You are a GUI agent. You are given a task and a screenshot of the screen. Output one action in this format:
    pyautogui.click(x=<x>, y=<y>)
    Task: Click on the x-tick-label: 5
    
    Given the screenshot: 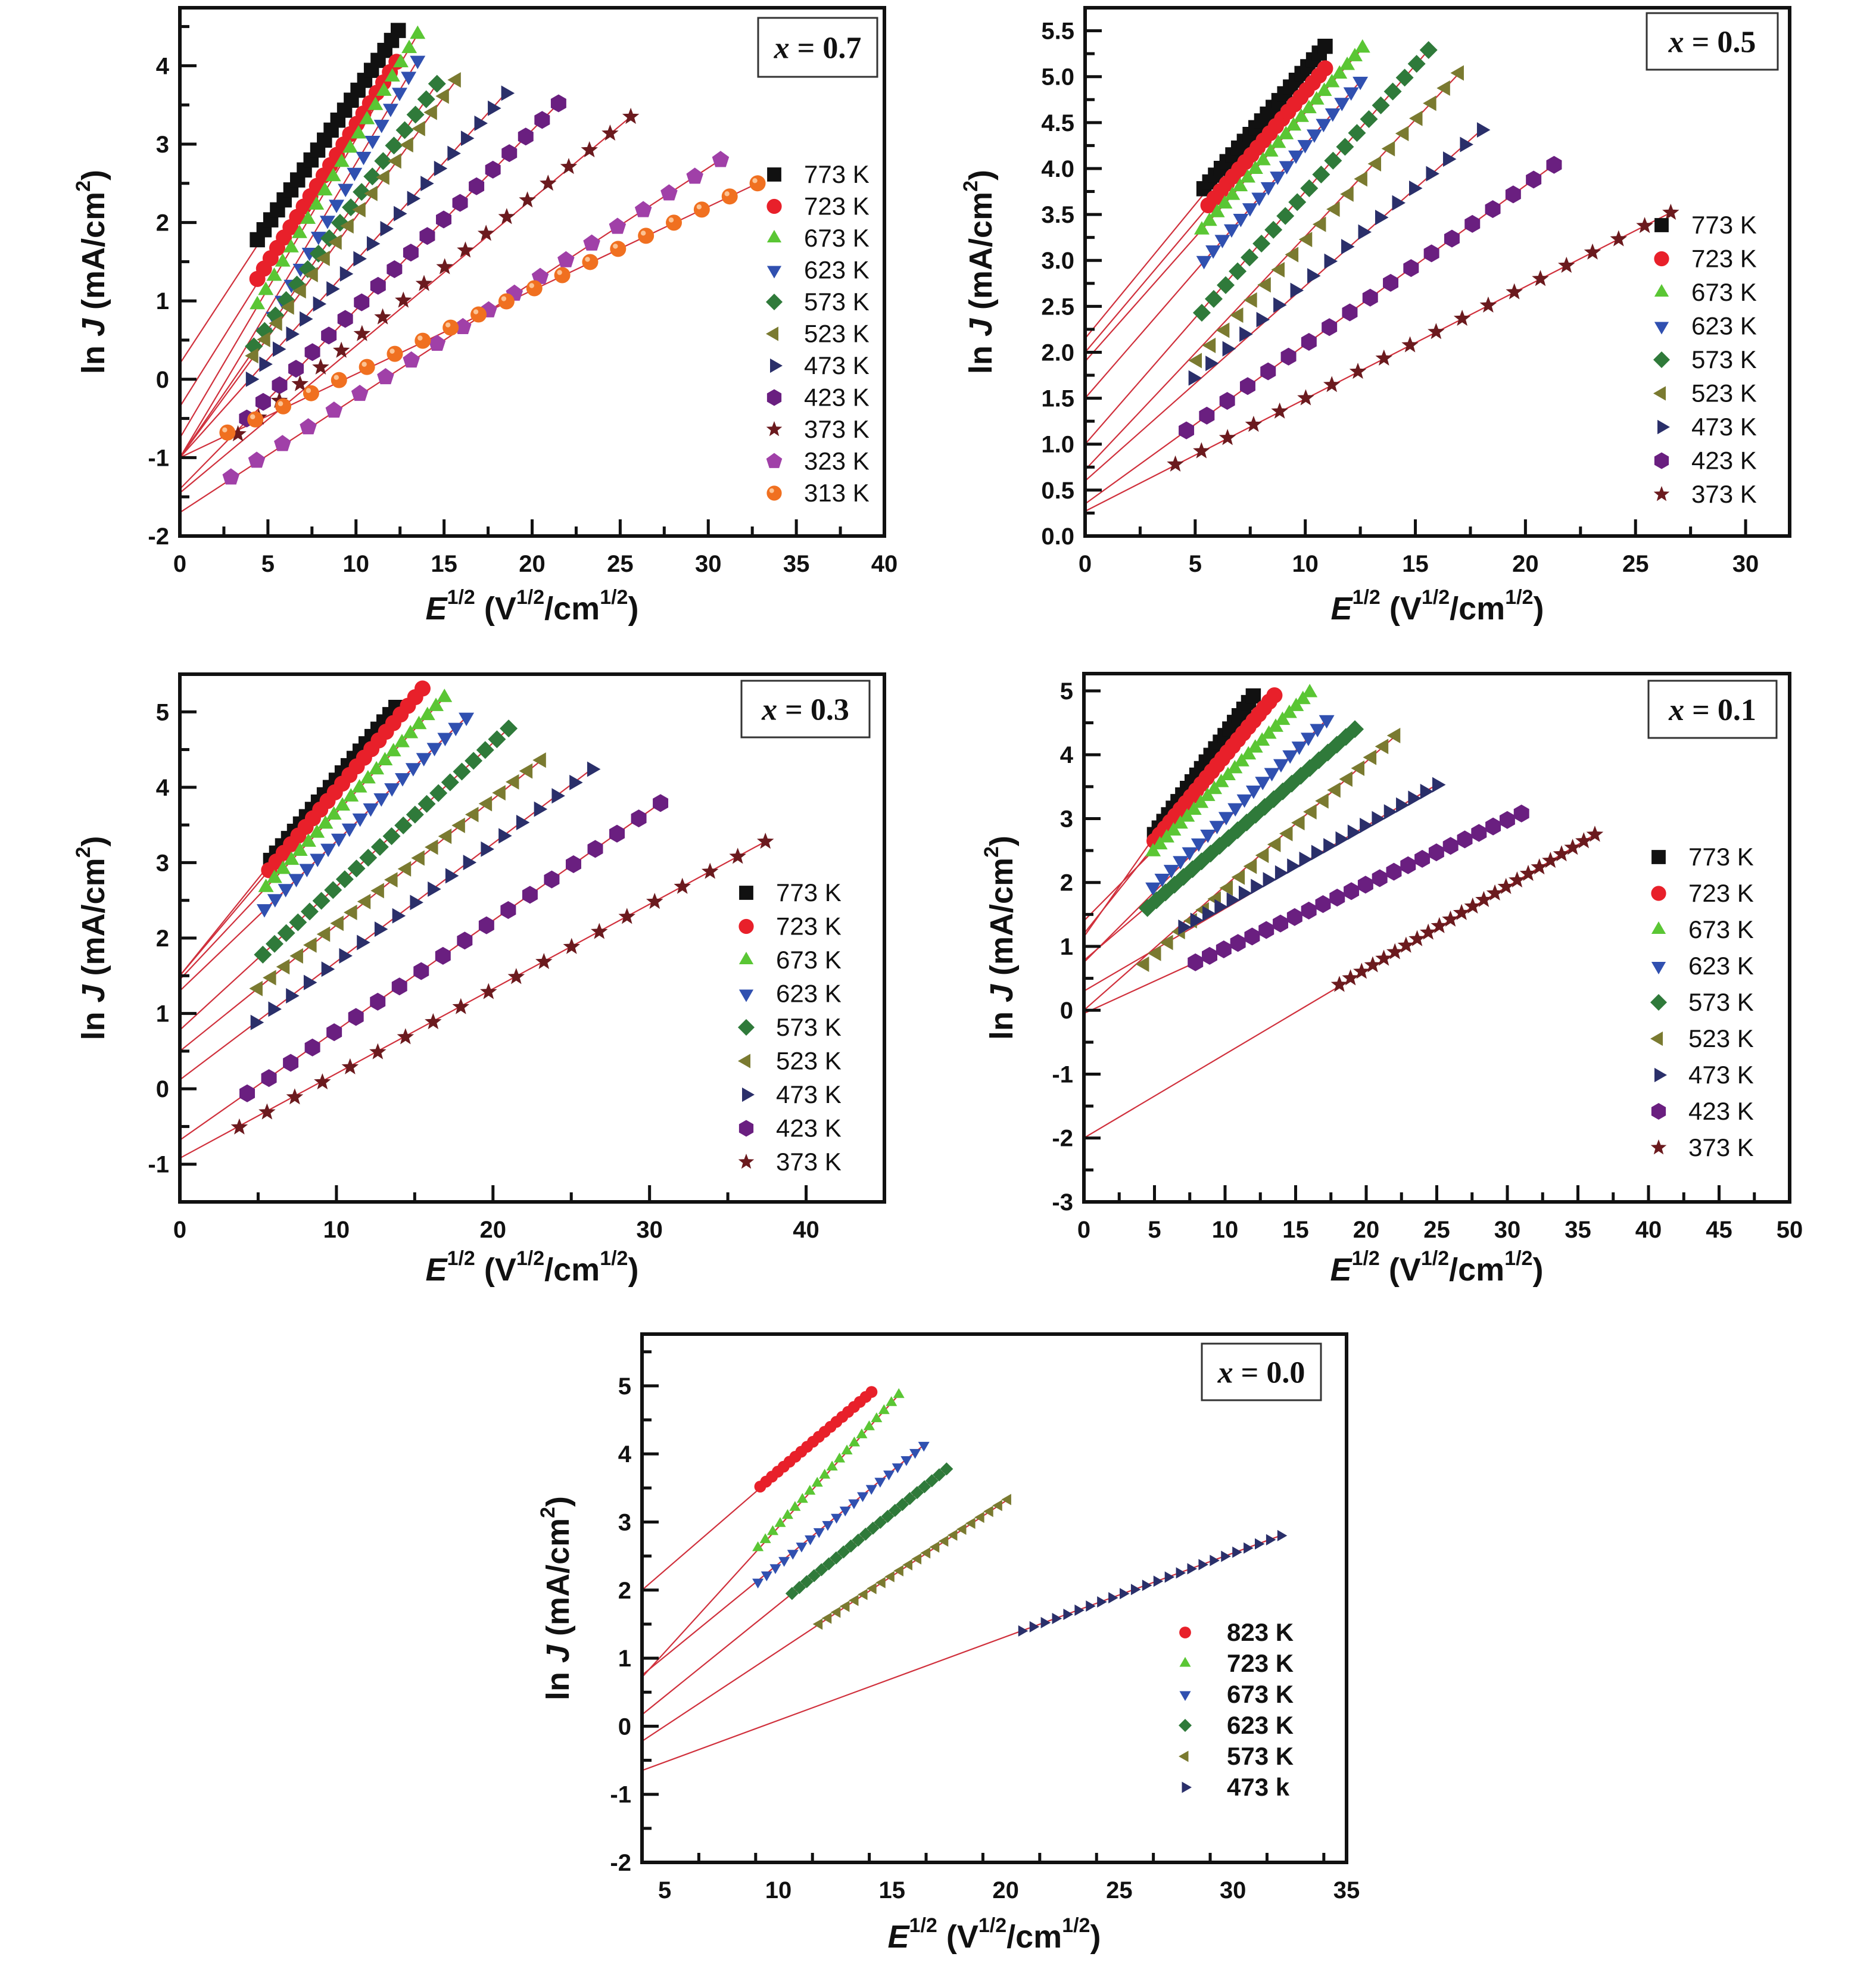 What is the action you would take?
    pyautogui.click(x=1195, y=564)
    